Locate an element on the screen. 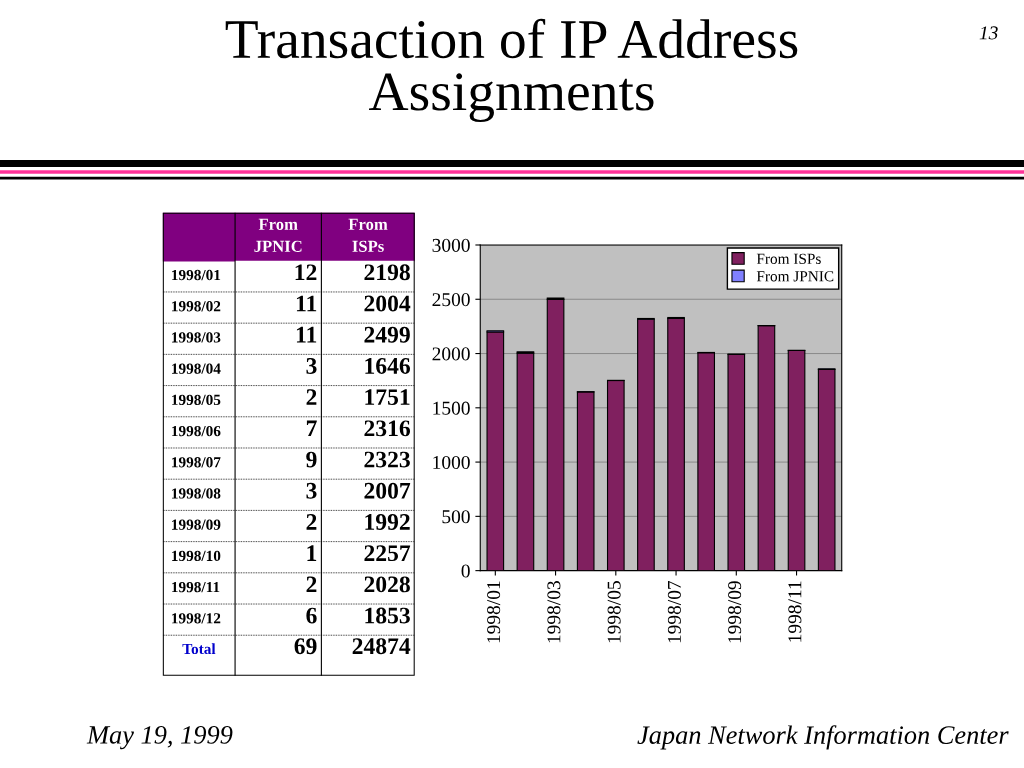 Image resolution: width=1024 pixels, height=768 pixels. x-tick-label: 1998/11 is located at coordinates (795, 611).